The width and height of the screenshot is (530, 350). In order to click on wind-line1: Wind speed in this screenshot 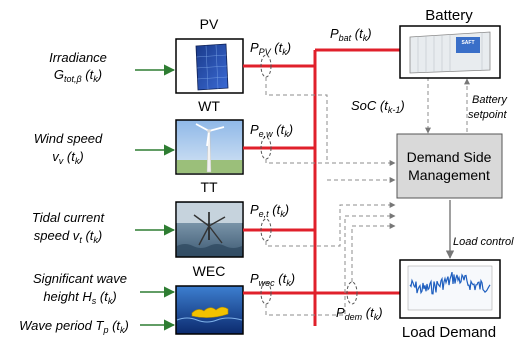, I will do `click(68, 138)`.